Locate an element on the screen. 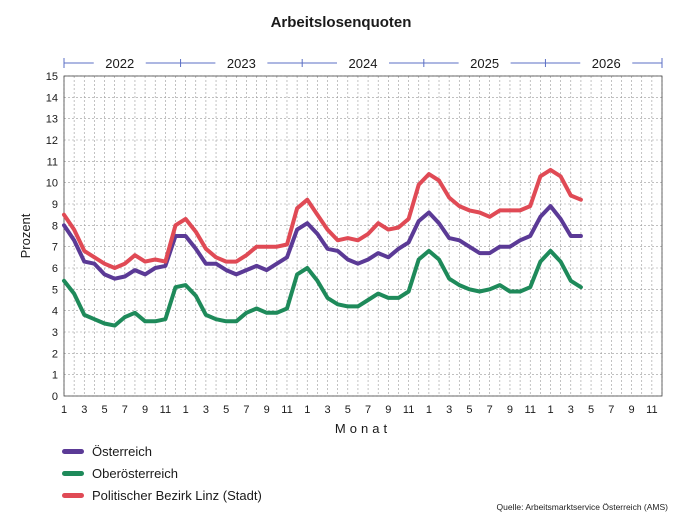 The image size is (682, 527). y-tick-label: 14 is located at coordinates (52, 98).